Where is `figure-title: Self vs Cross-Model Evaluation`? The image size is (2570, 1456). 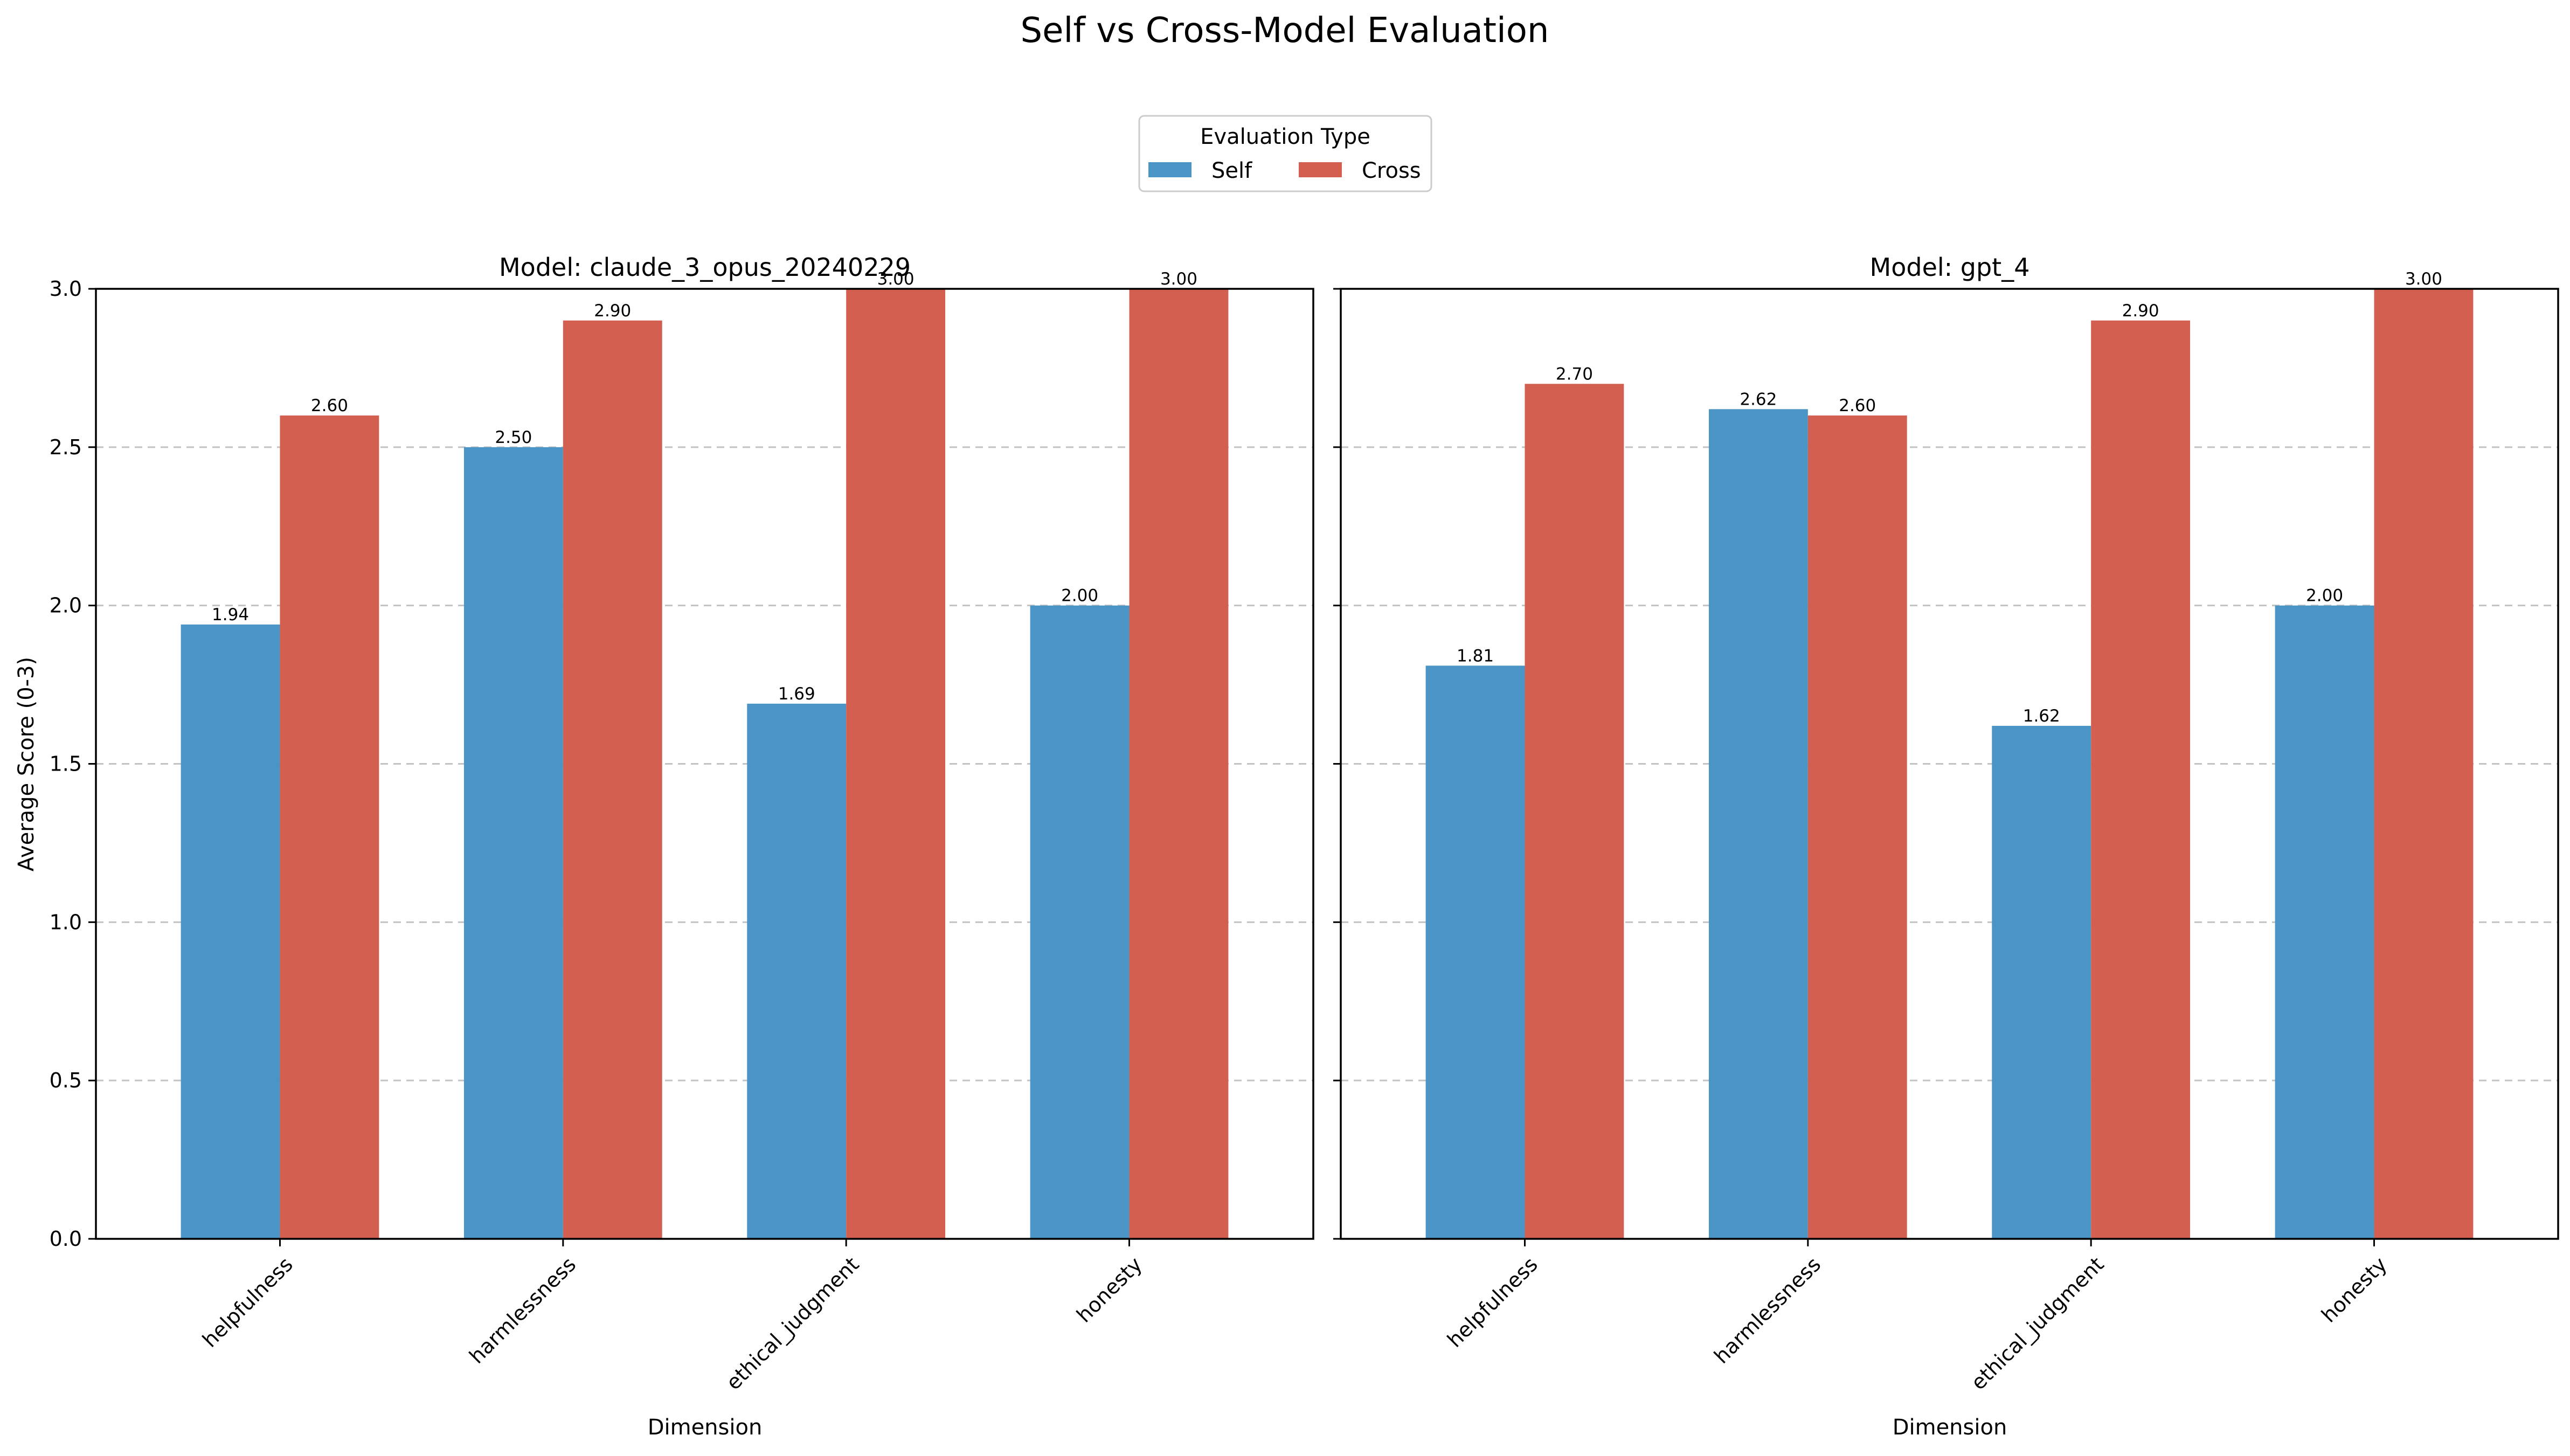
figure-title: Self vs Cross-Model Evaluation is located at coordinates (1285, 31).